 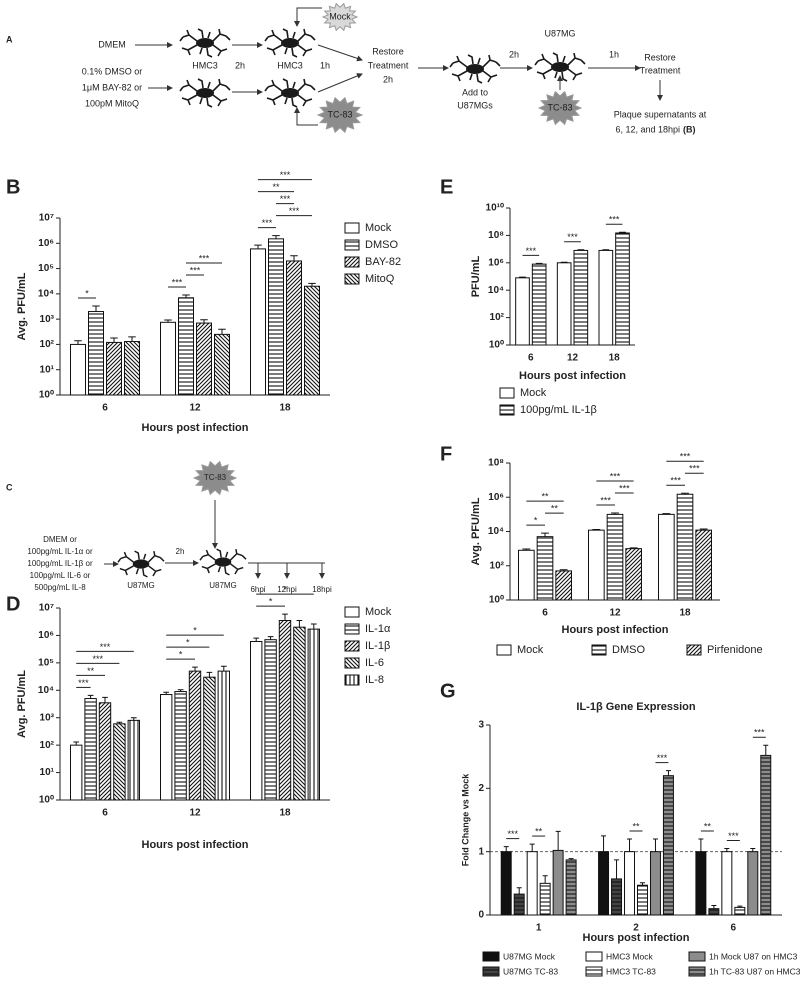 What do you see at coordinates (635, 707) in the screenshot?
I see `chart-title: IL-1β Gene Expression` at bounding box center [635, 707].